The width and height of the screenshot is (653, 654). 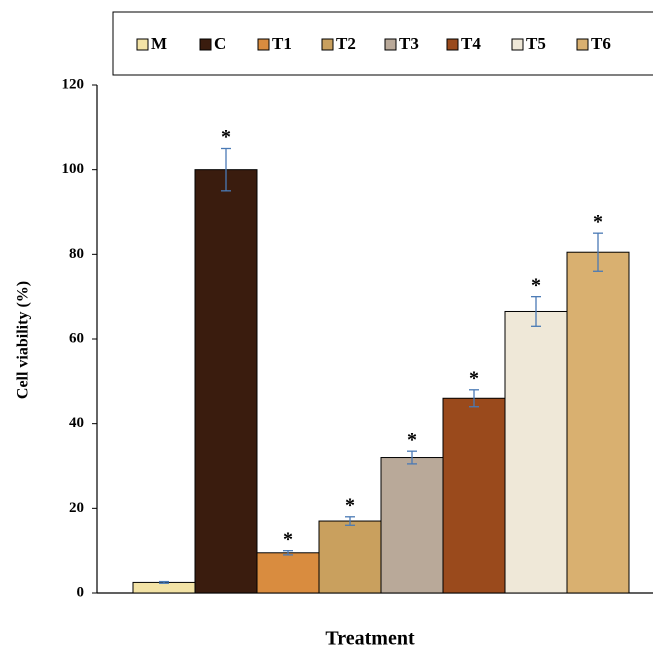 I want to click on y-axis-title: Cell viability (%), so click(x=23, y=340).